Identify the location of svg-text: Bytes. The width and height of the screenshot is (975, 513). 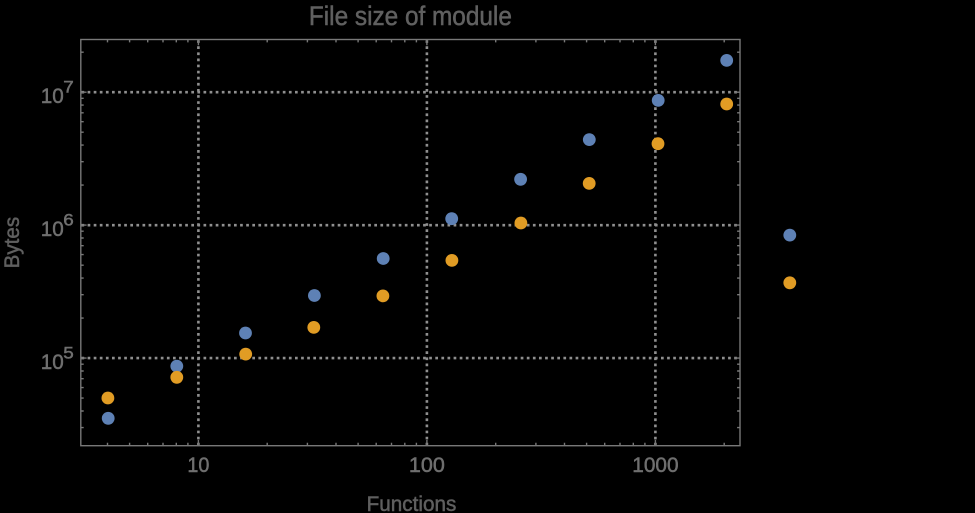
(12, 243).